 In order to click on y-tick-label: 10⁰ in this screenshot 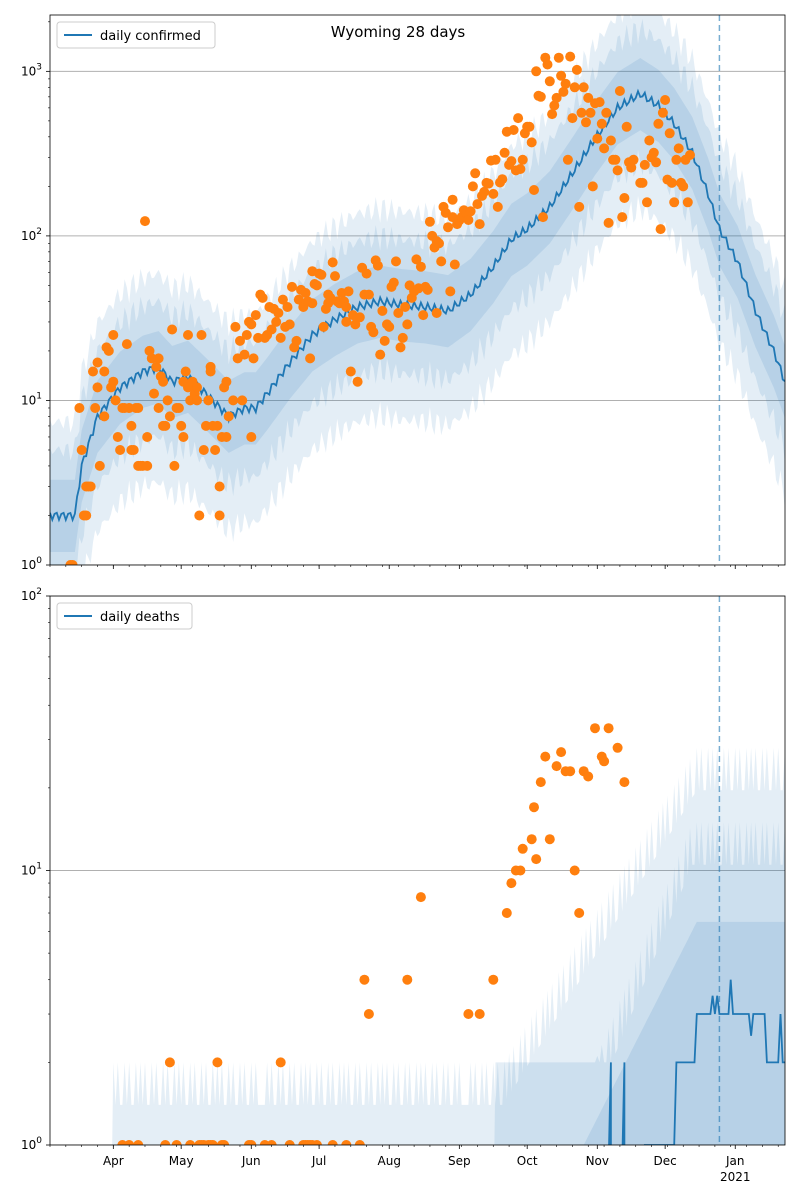, I will do `click(31, 1144)`.